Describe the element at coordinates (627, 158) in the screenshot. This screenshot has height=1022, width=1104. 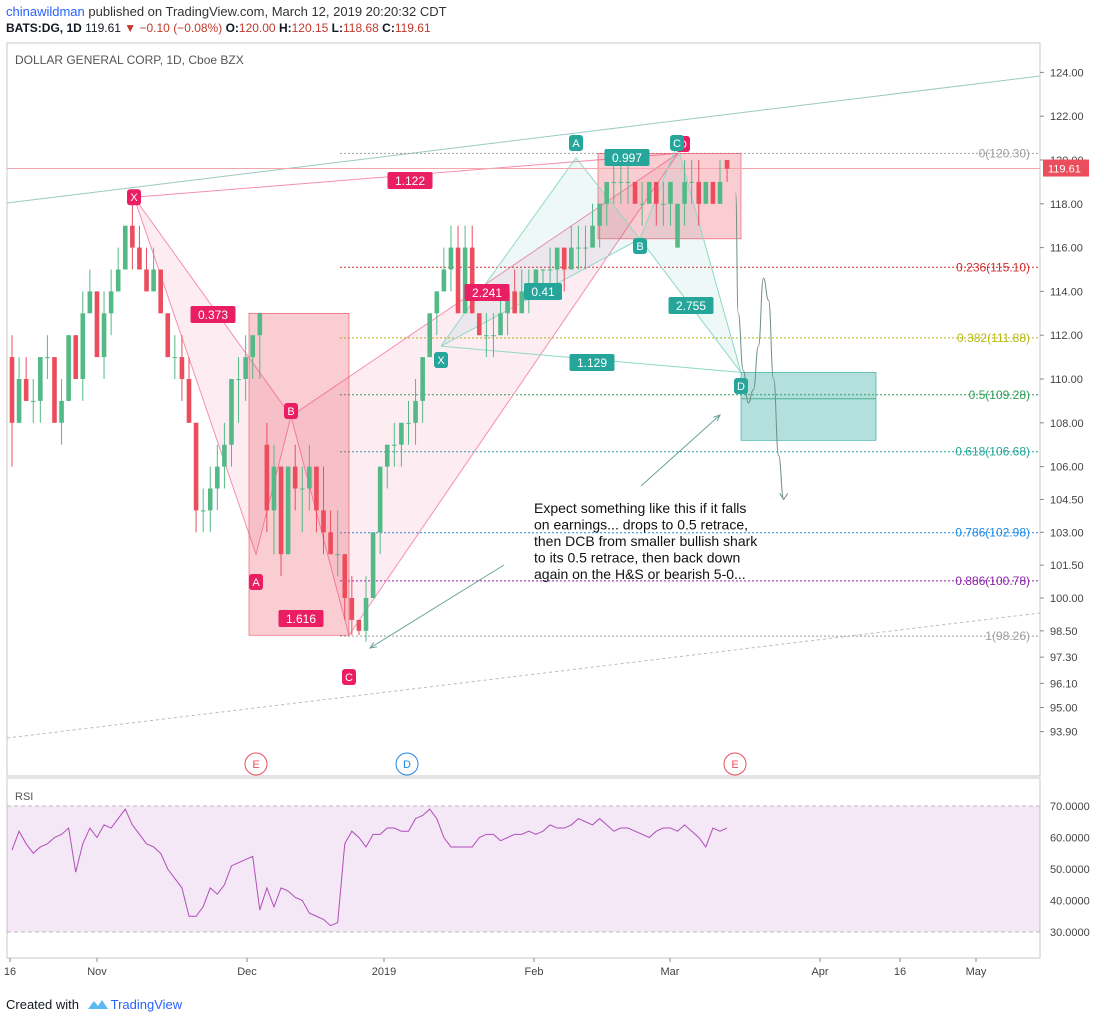
I see `ratio-label: 0.997` at that location.